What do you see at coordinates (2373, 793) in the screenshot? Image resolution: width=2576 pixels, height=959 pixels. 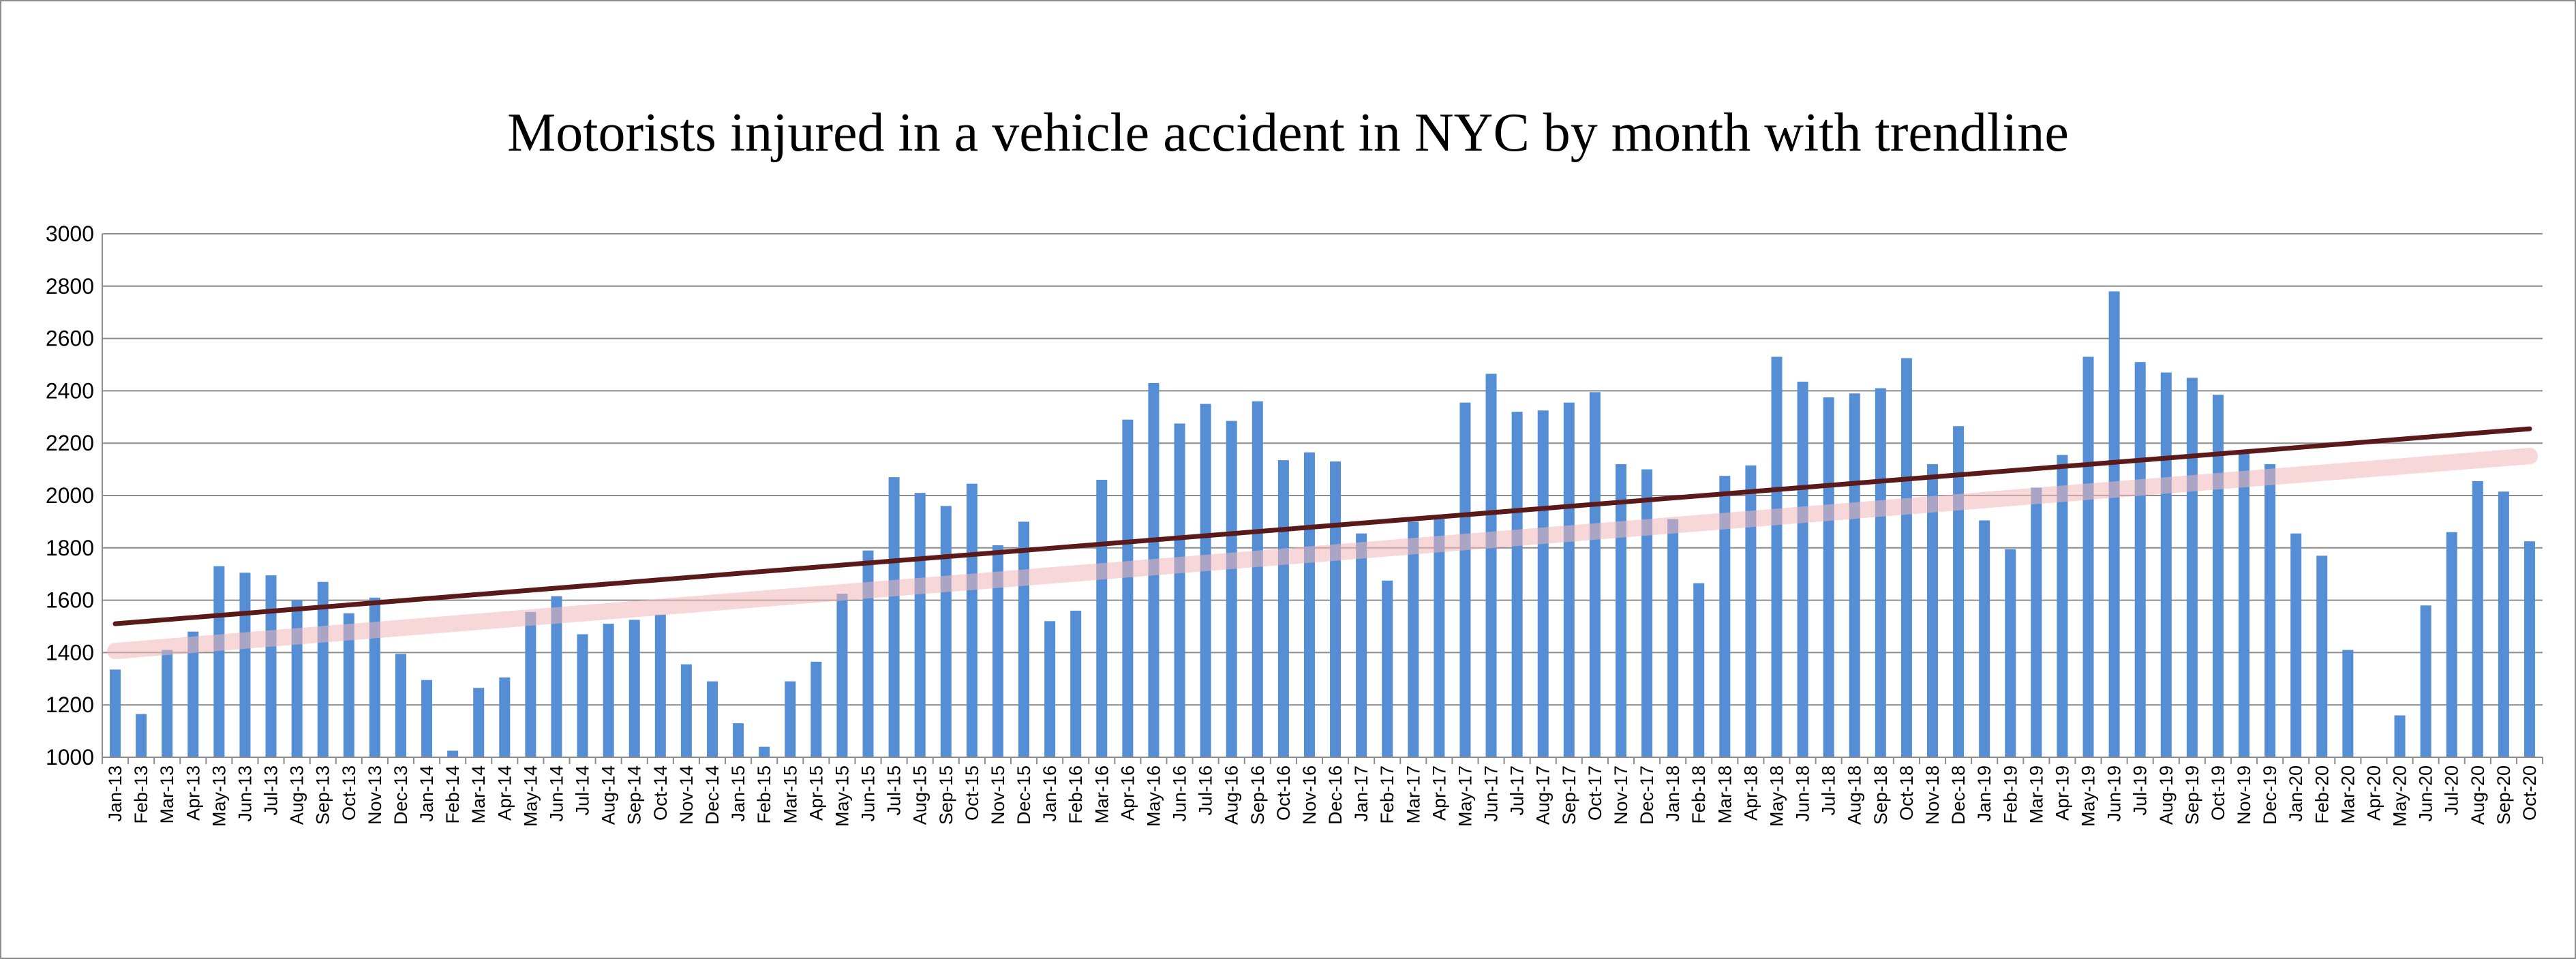 I see `x-tick-label: Apr-20` at bounding box center [2373, 793].